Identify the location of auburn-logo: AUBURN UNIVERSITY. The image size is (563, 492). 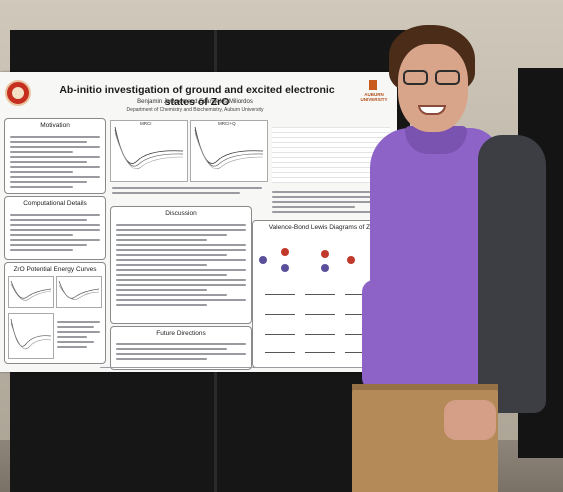
(373, 94).